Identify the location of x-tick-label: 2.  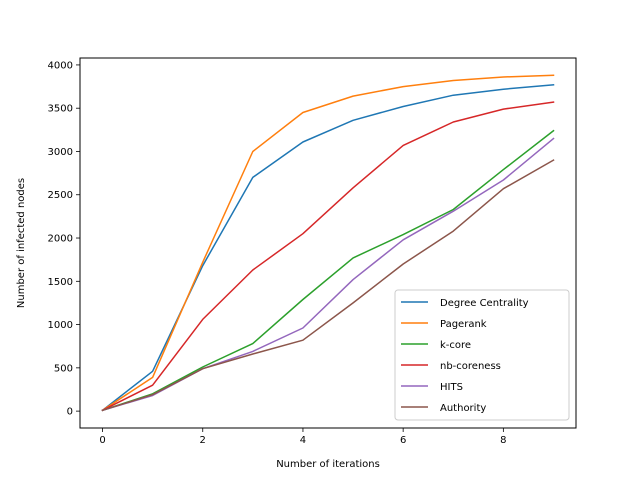
(203, 440).